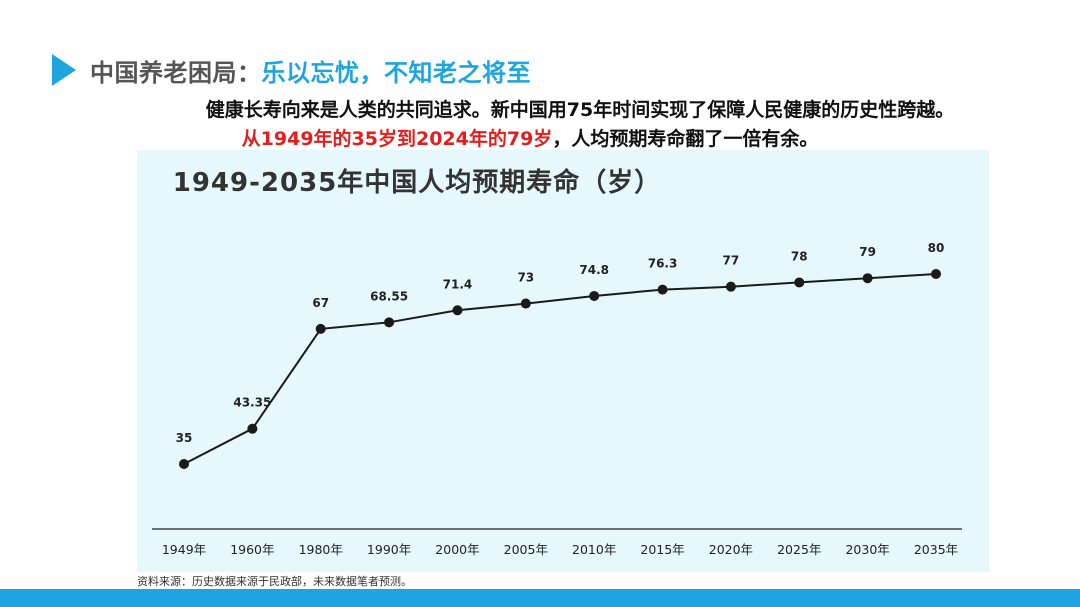 The image size is (1080, 607). What do you see at coordinates (867, 252) in the screenshot?
I see `data-label-10: 79` at bounding box center [867, 252].